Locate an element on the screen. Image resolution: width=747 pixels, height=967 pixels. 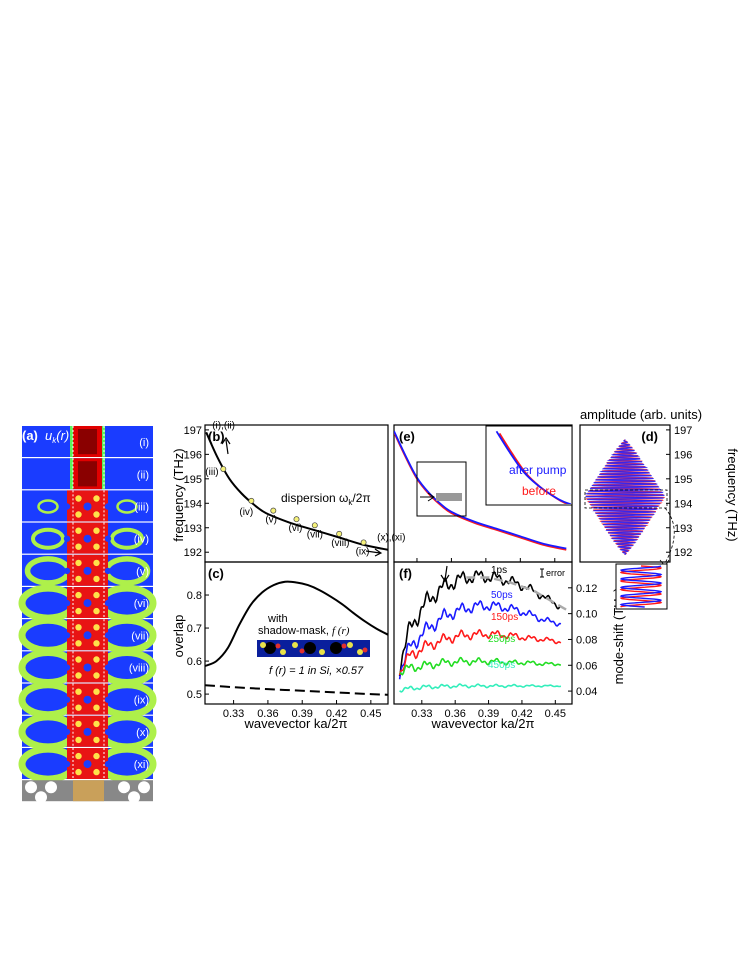
with-label: with is located at coordinates (277, 619).